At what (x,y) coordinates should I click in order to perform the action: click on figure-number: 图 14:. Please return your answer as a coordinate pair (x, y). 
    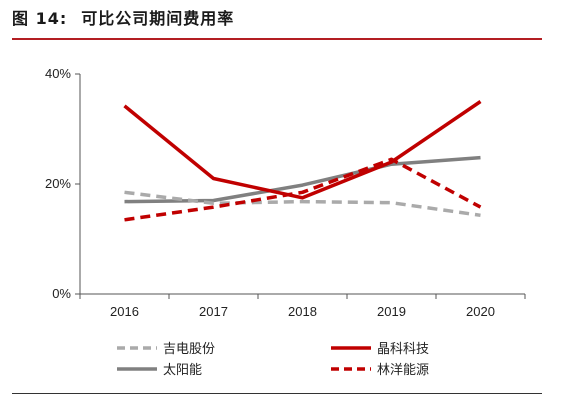
    Looking at the image, I should click on (40, 18).